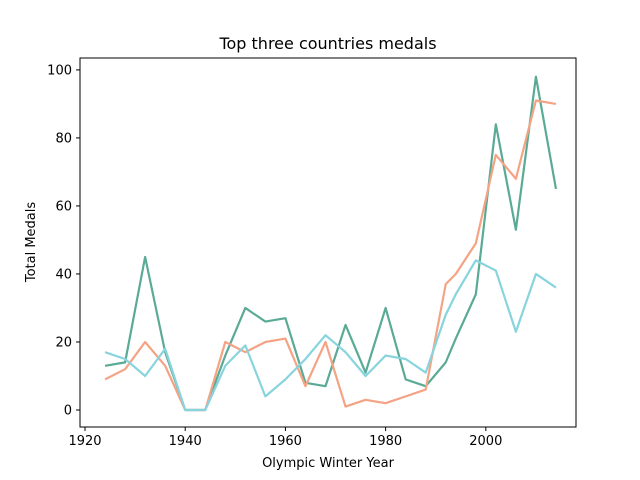 This screenshot has height=480, width=640. Describe the element at coordinates (59, 70) in the screenshot. I see `y-tick-label: 100` at that location.